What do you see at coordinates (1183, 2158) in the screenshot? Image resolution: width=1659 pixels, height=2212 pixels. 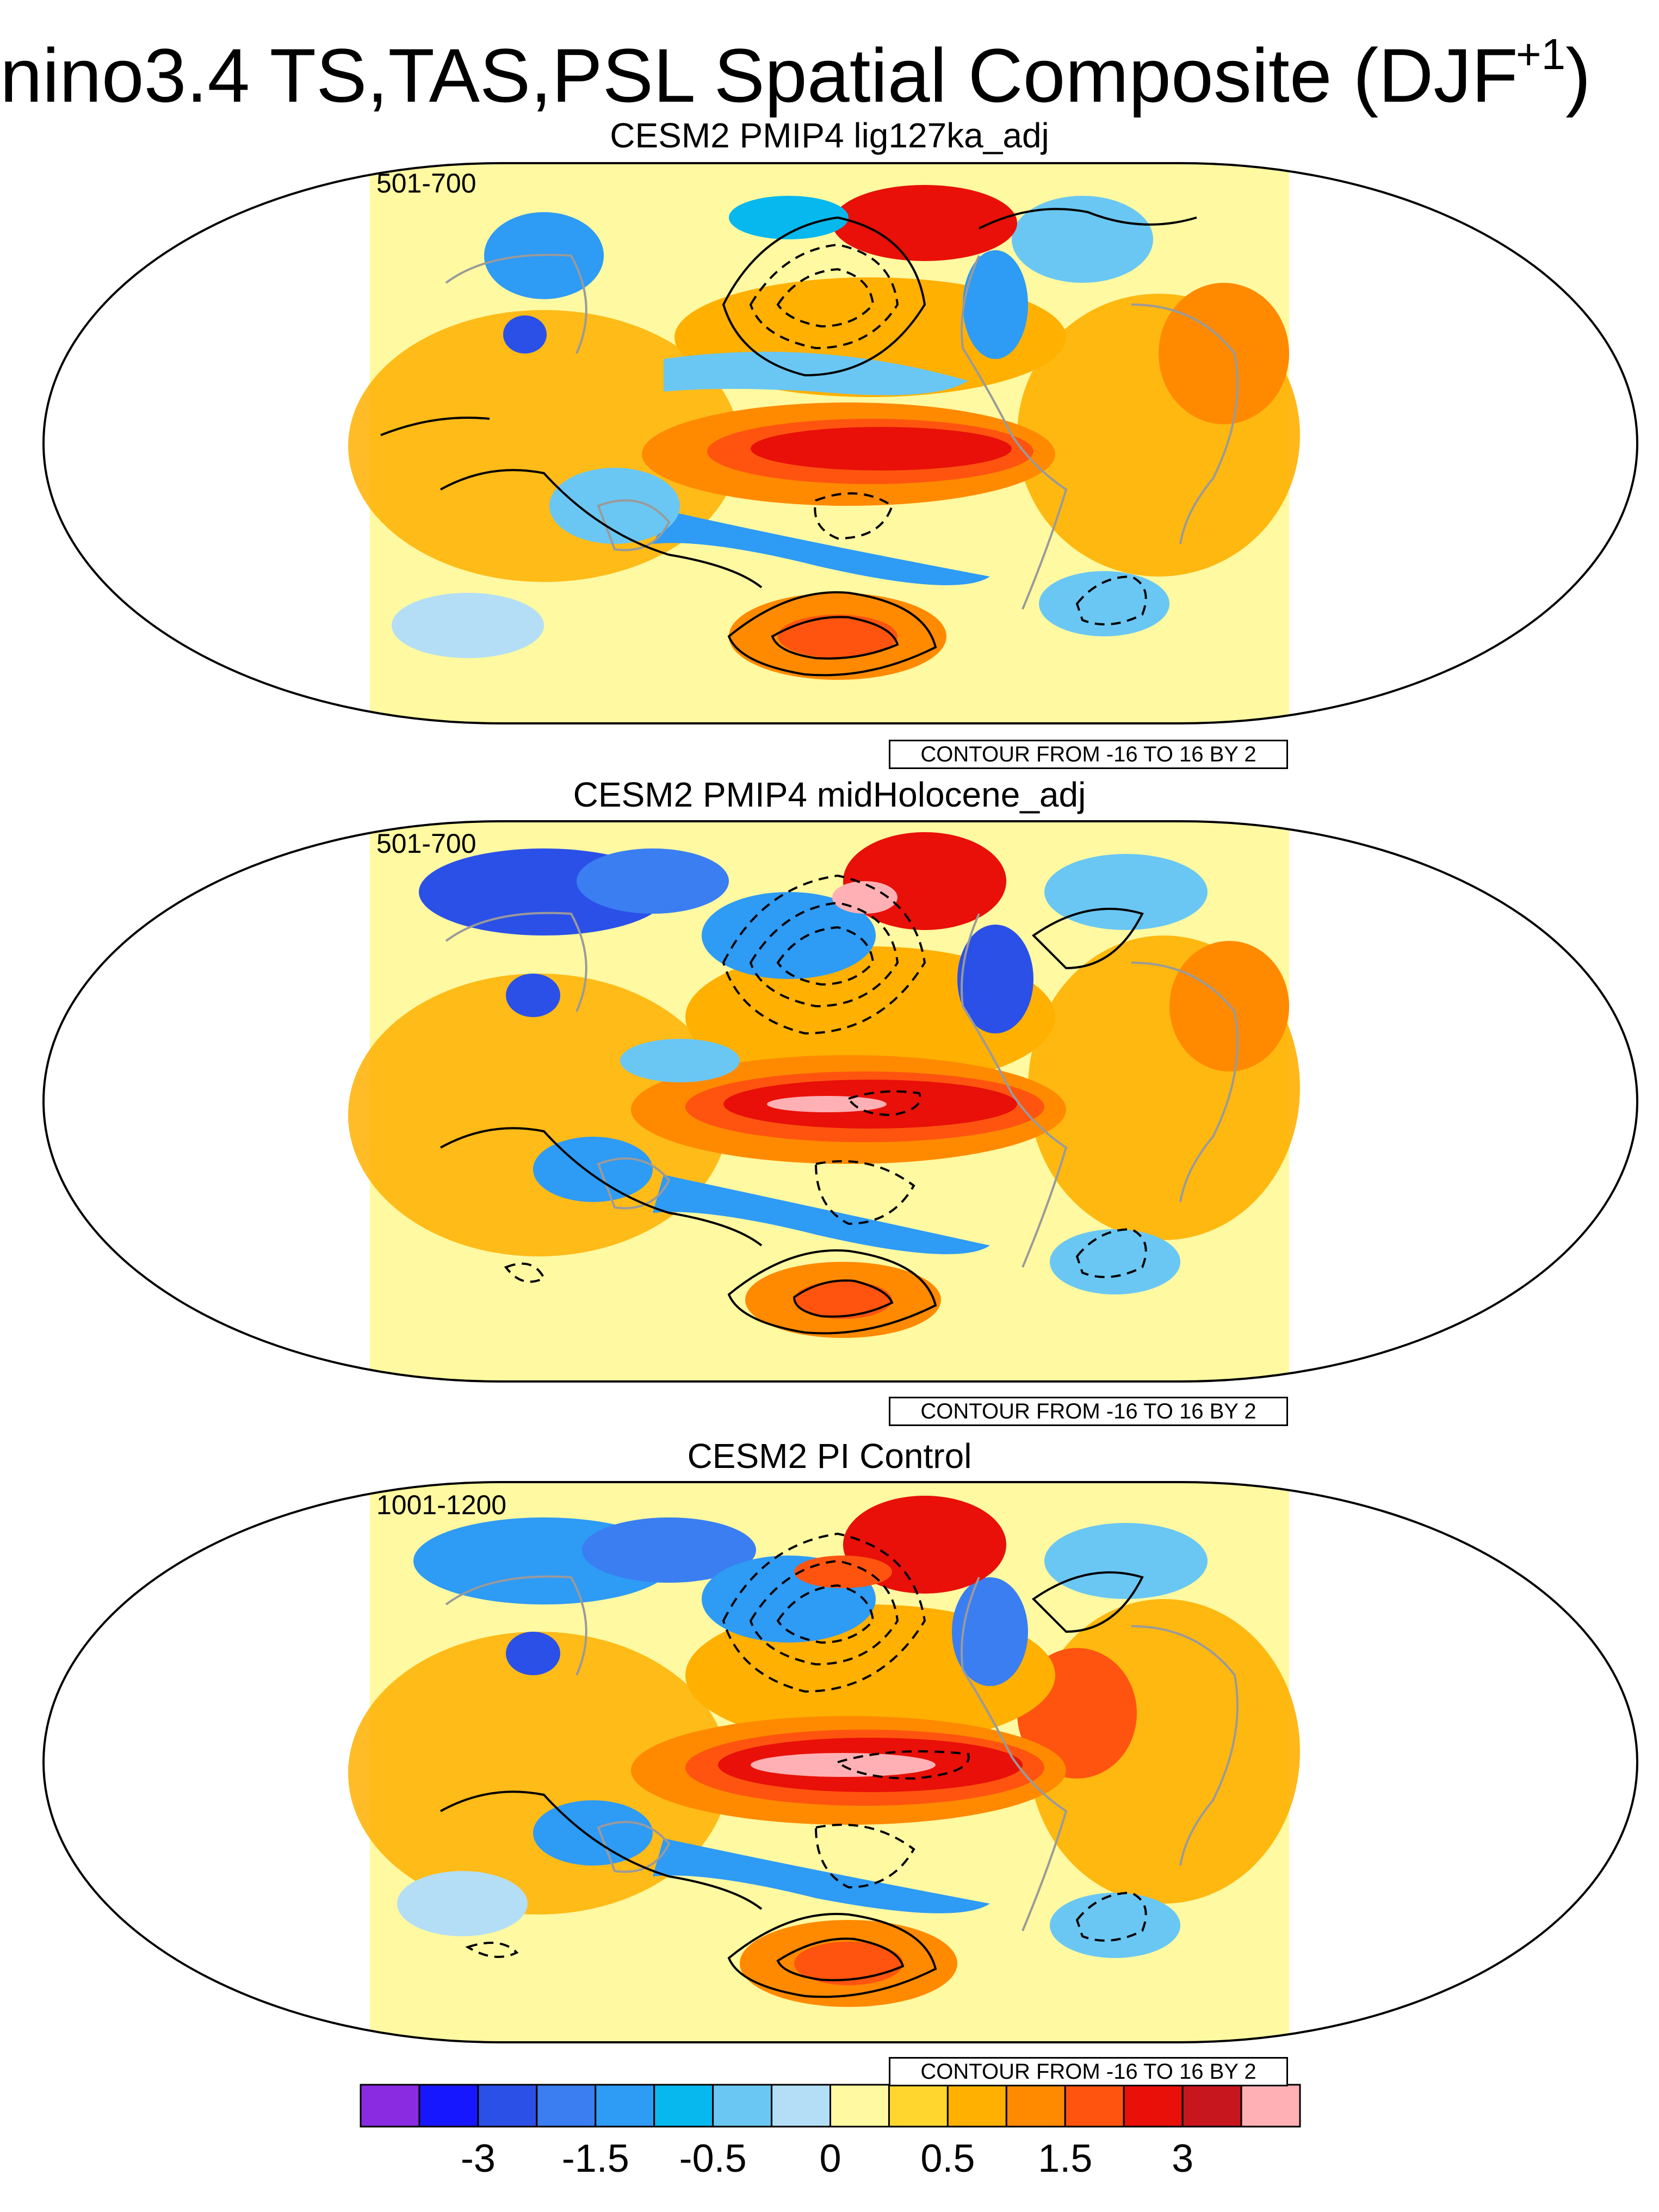 I see `colorbar-tick-label: 3` at bounding box center [1183, 2158].